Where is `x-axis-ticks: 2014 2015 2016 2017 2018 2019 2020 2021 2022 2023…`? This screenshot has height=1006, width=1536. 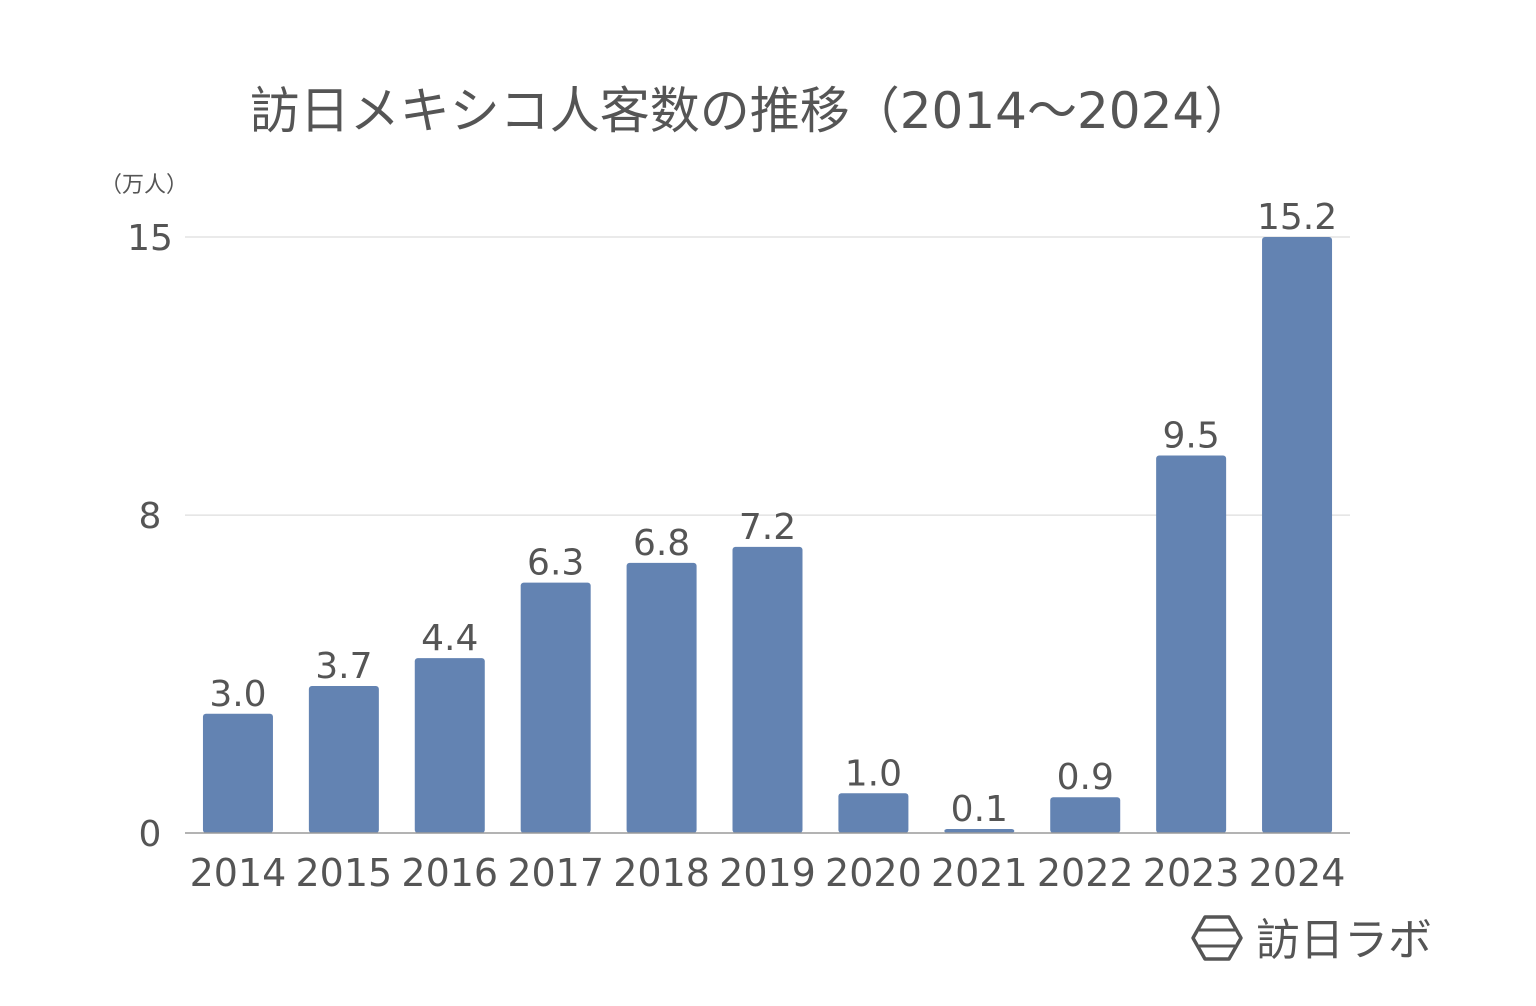
x-axis-ticks: 2014 2015 2016 2017 2018 2019 2020 2021 2022 2023… is located at coordinates (768, 873).